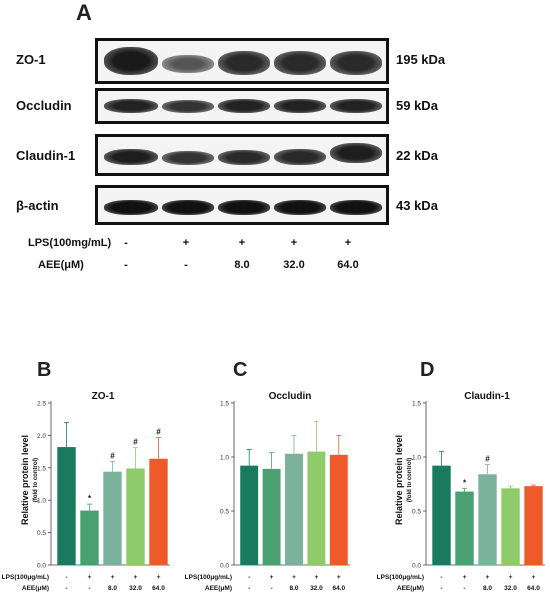 Image resolution: width=550 pixels, height=595 pixels. What do you see at coordinates (31, 59) in the screenshot?
I see `blot-label-zo1: ZO-1` at bounding box center [31, 59].